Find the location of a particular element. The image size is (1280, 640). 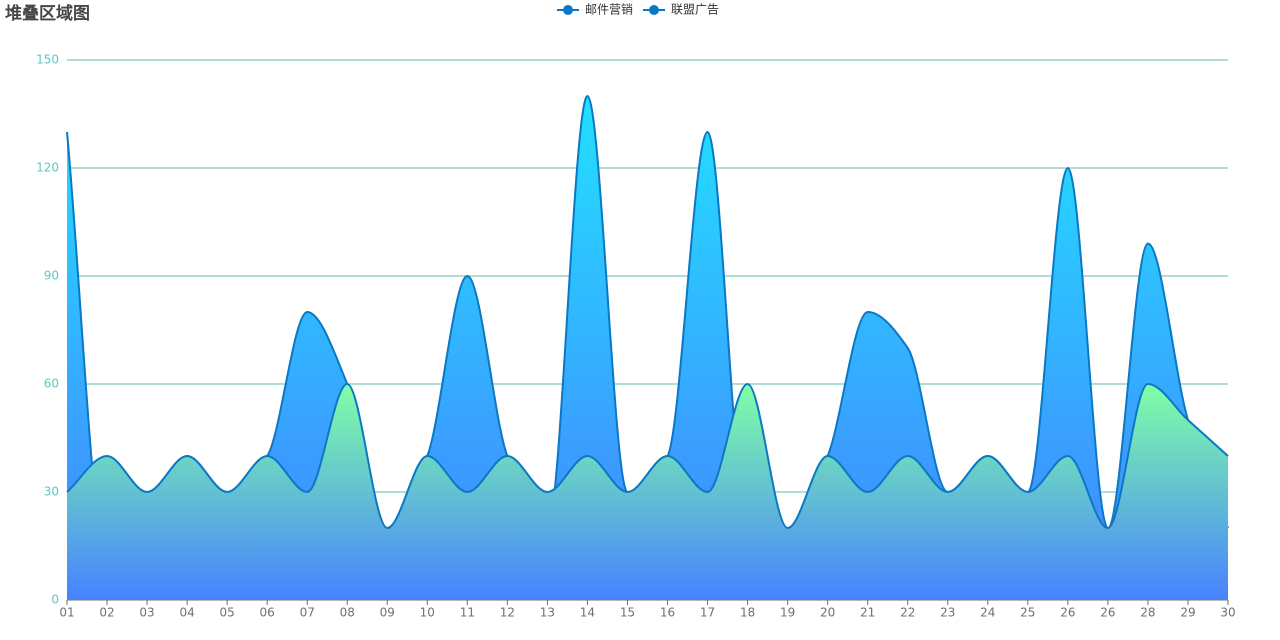

x-tick-label: 24 is located at coordinates (987, 613).